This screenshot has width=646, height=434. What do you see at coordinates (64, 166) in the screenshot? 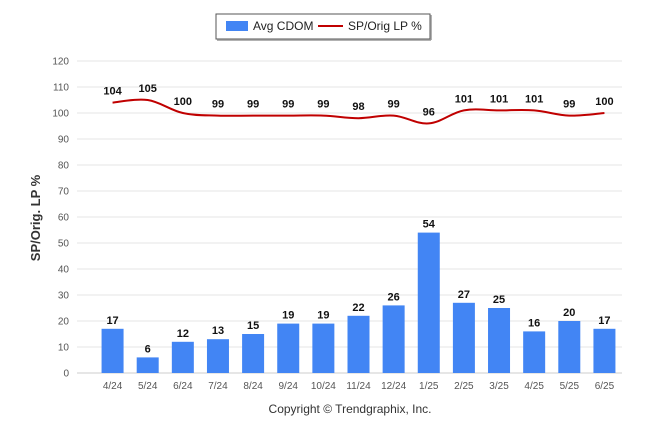
I see `y-tick-label: 80` at bounding box center [64, 166].